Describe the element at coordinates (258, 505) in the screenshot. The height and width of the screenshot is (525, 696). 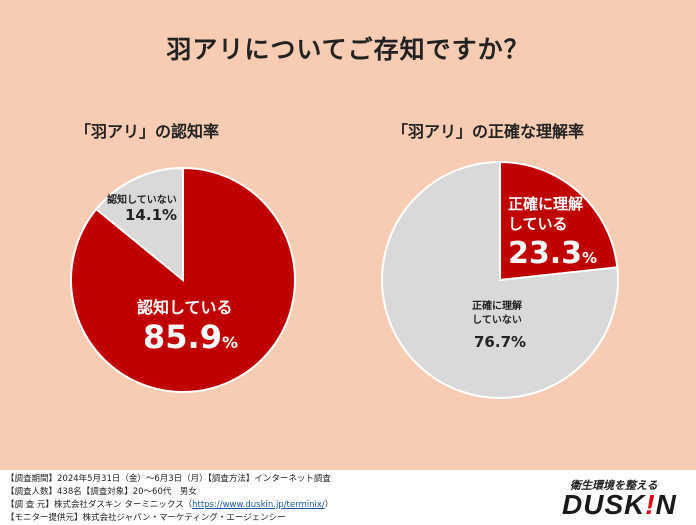
I see `source-link: https://www.duskin.jp/terminix/` at that location.